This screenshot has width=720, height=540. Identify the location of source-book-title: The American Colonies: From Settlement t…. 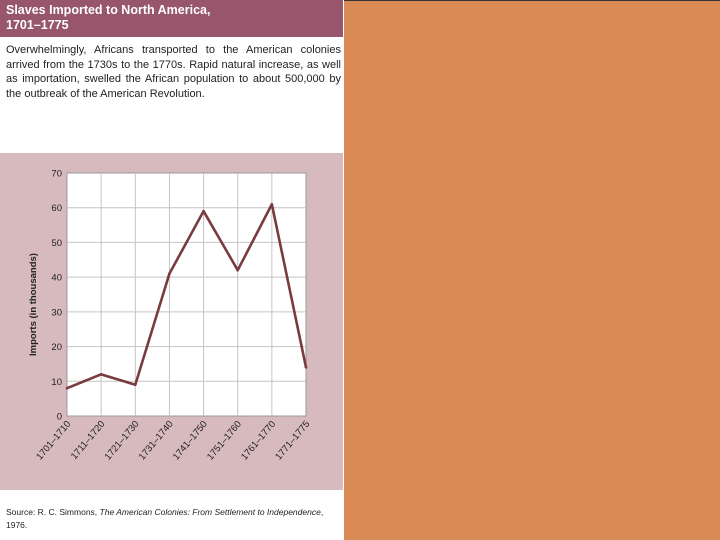
(210, 512).